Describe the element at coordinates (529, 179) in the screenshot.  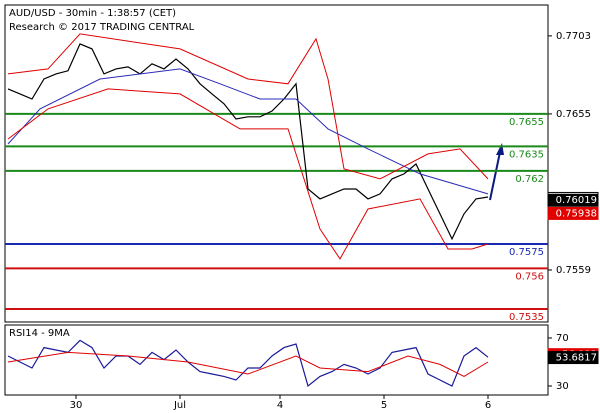
I see `level-label: 0.762` at that location.